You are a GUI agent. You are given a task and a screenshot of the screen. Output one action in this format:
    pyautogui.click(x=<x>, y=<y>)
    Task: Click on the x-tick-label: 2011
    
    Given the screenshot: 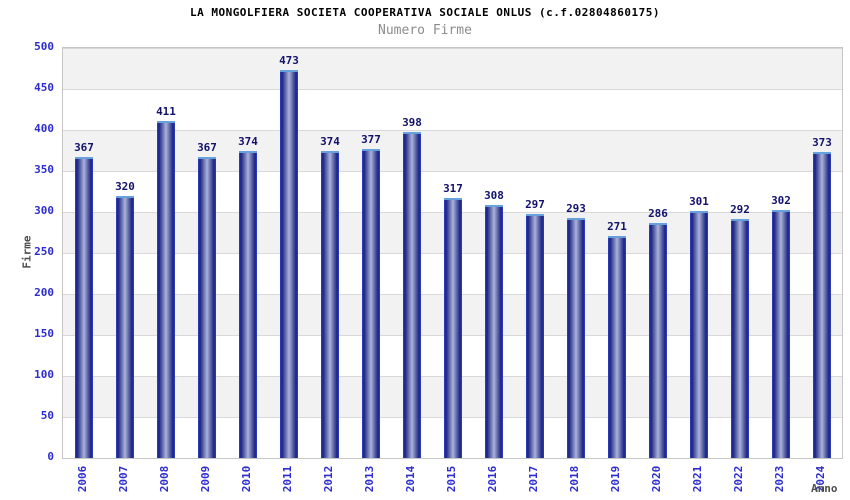 What is the action you would take?
    pyautogui.click(x=287, y=479)
    